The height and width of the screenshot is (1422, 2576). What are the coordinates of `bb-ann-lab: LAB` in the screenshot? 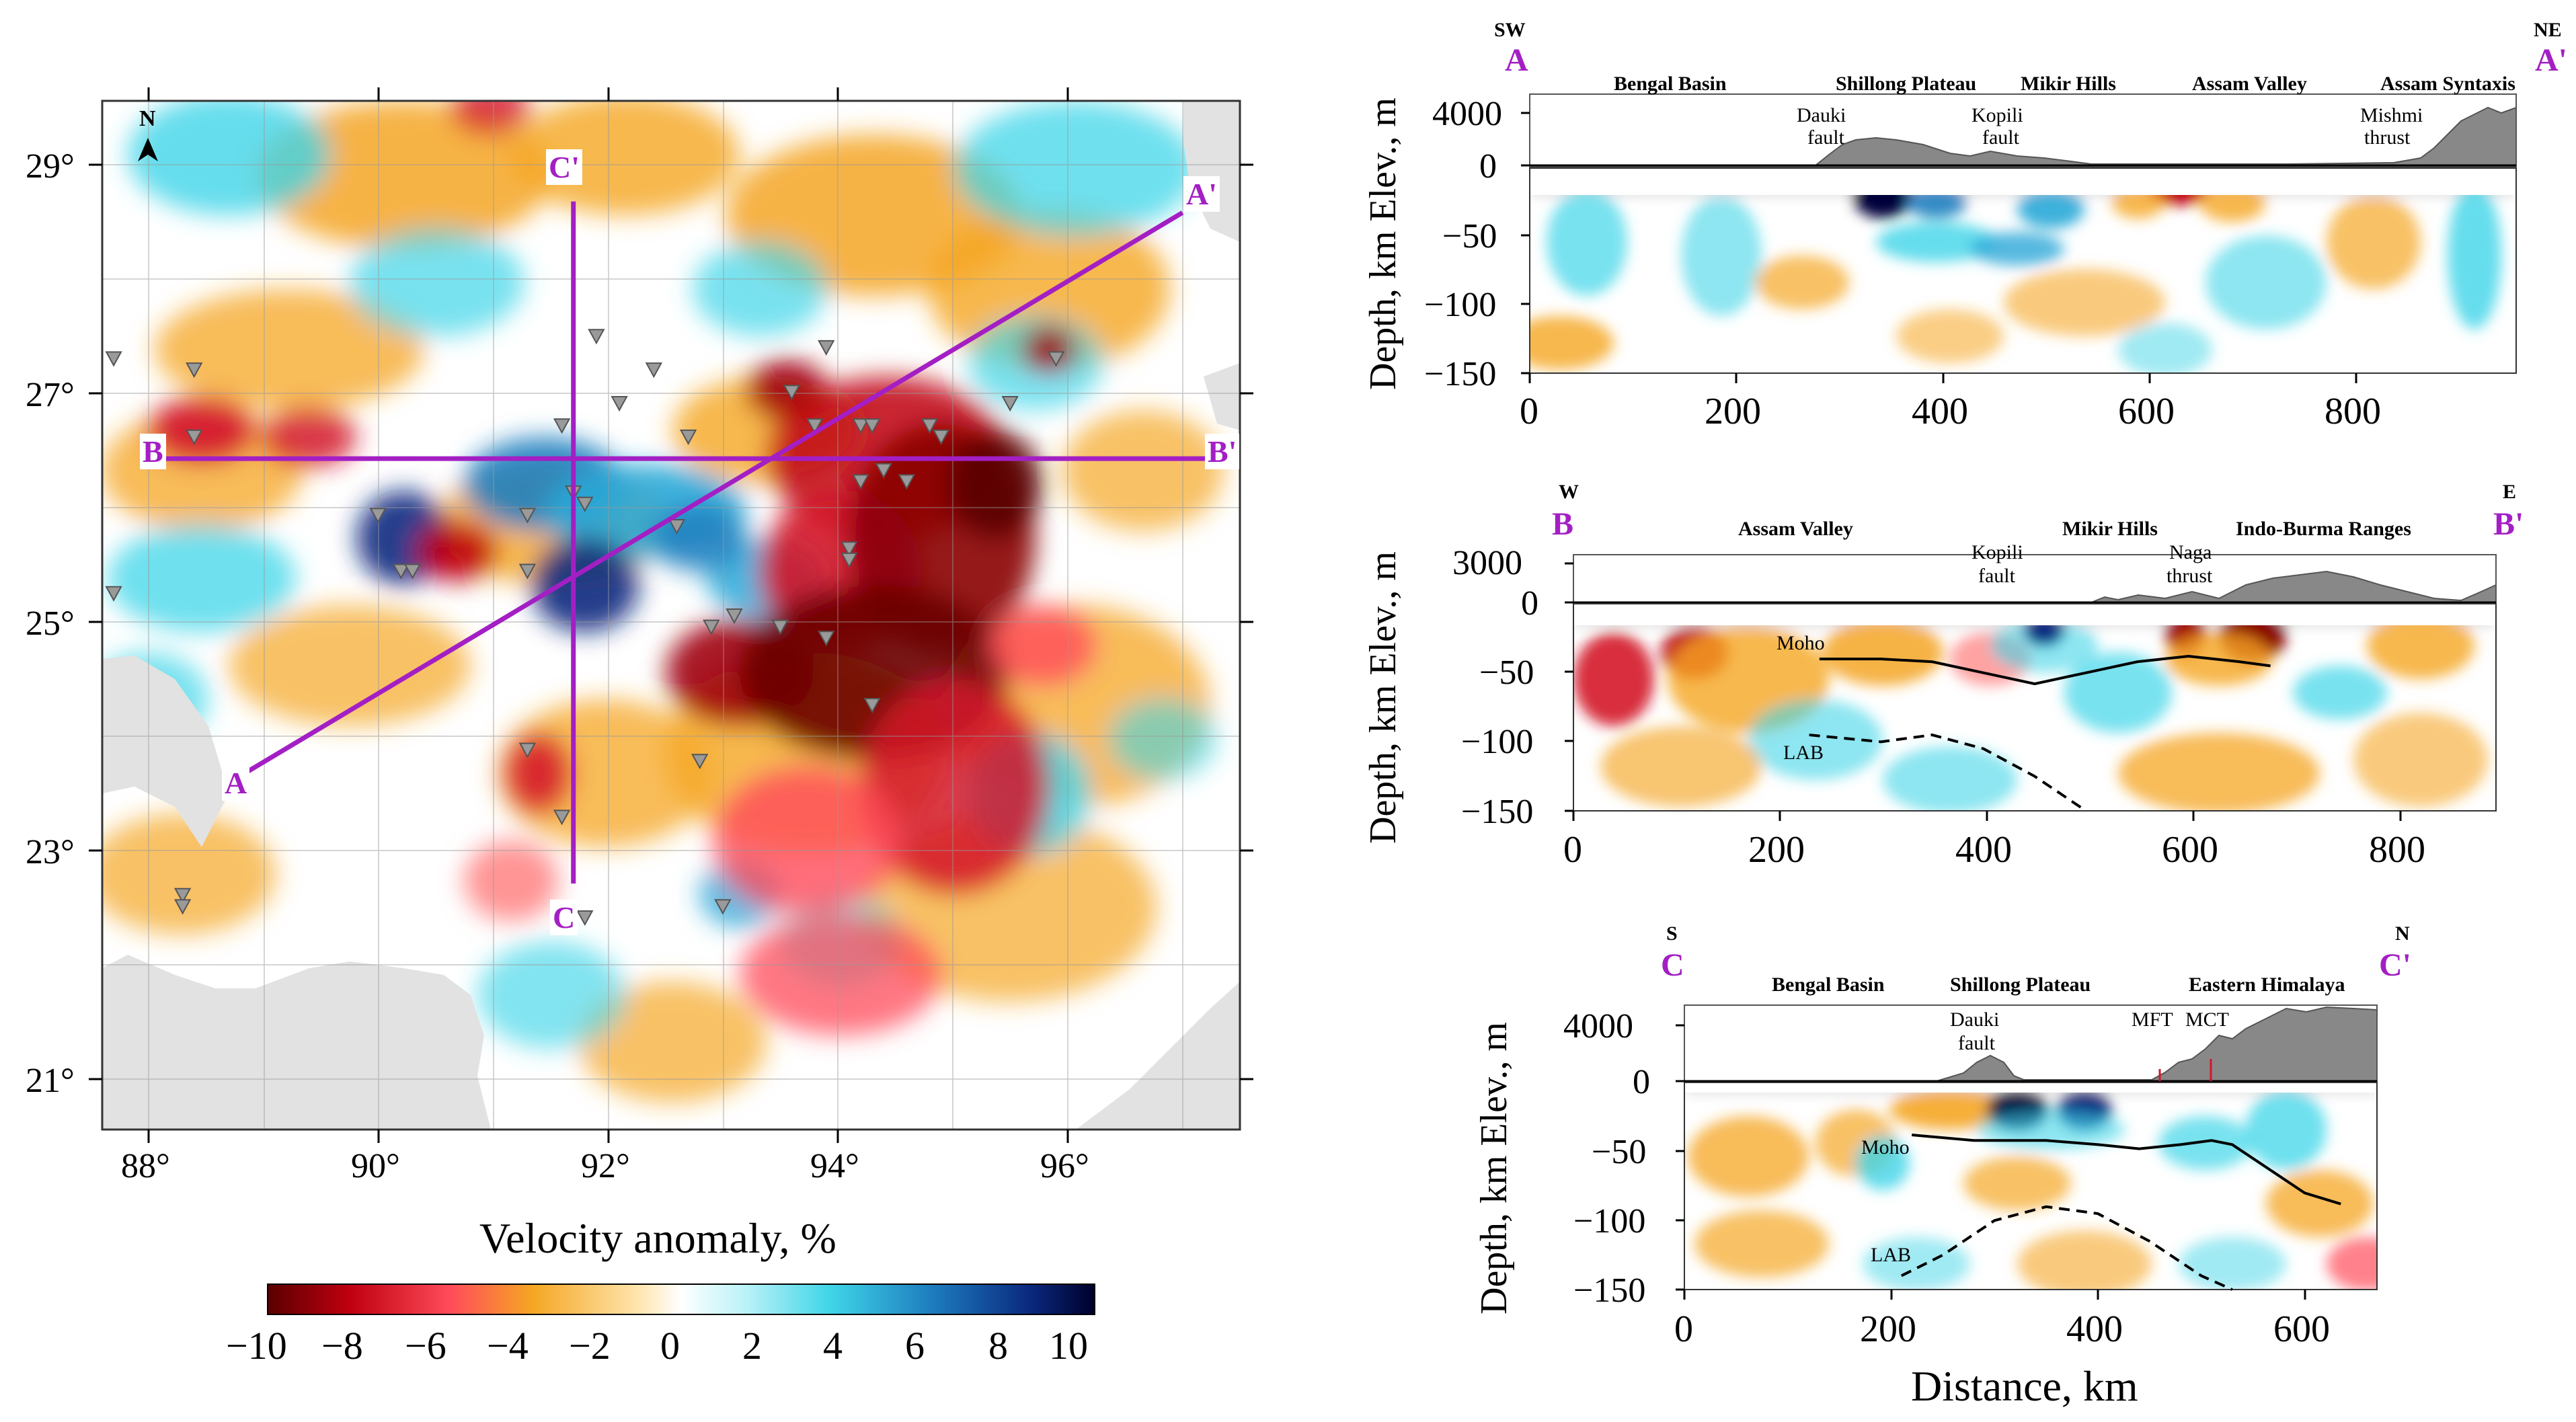 It's located at (1804, 753).